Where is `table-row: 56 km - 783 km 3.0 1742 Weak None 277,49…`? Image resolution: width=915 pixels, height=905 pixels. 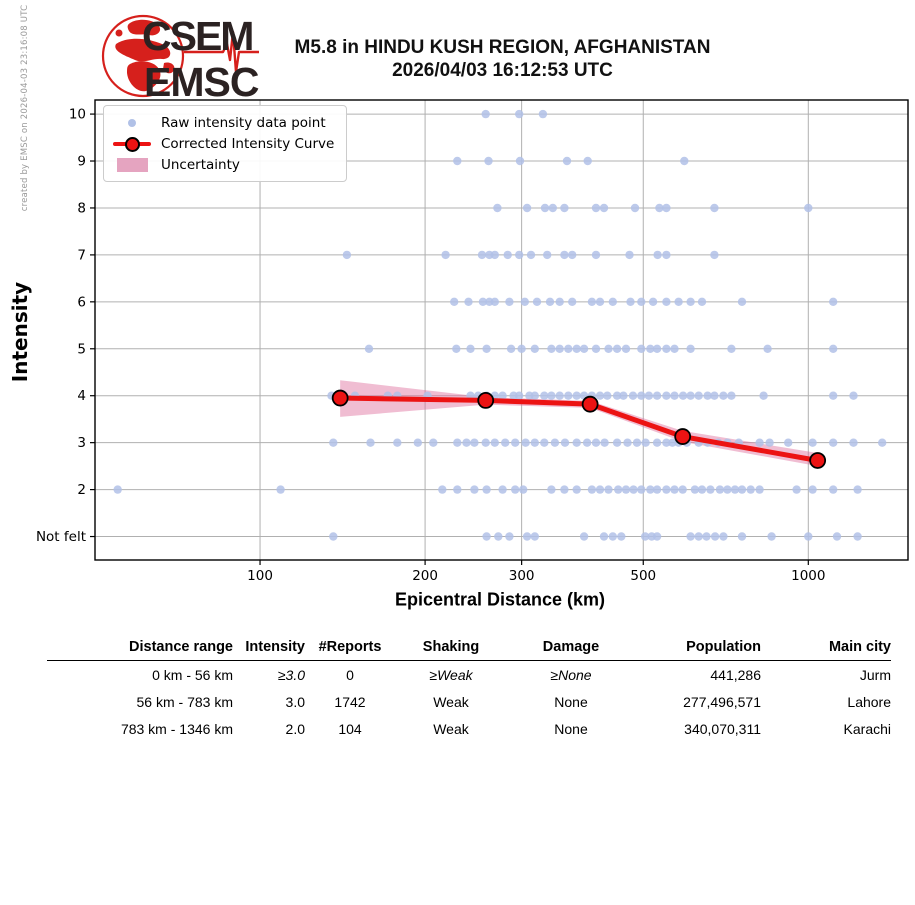
table-row: 56 km - 783 km 3.0 1742 Weak None 277,49… is located at coordinates (469, 701).